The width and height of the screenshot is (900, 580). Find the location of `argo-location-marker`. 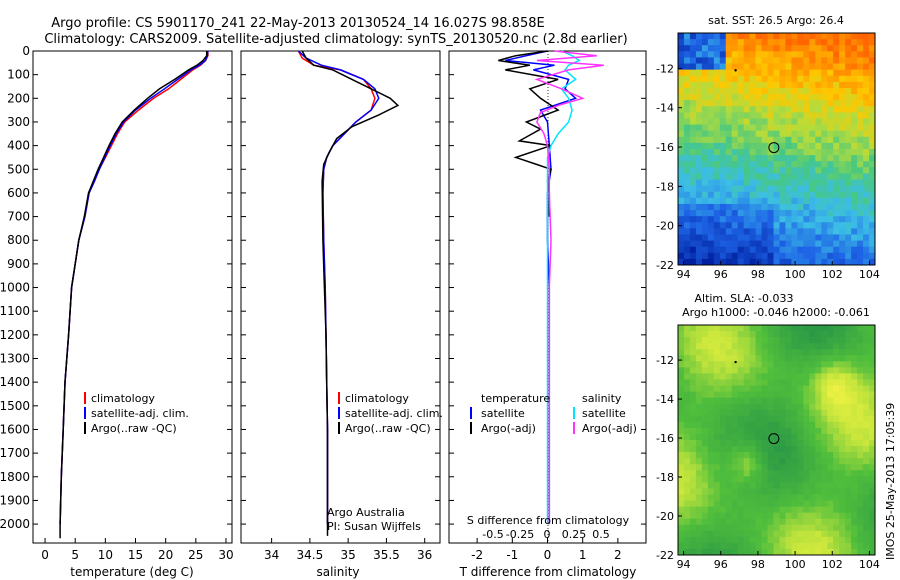

argo-location-marker is located at coordinates (757, 402).